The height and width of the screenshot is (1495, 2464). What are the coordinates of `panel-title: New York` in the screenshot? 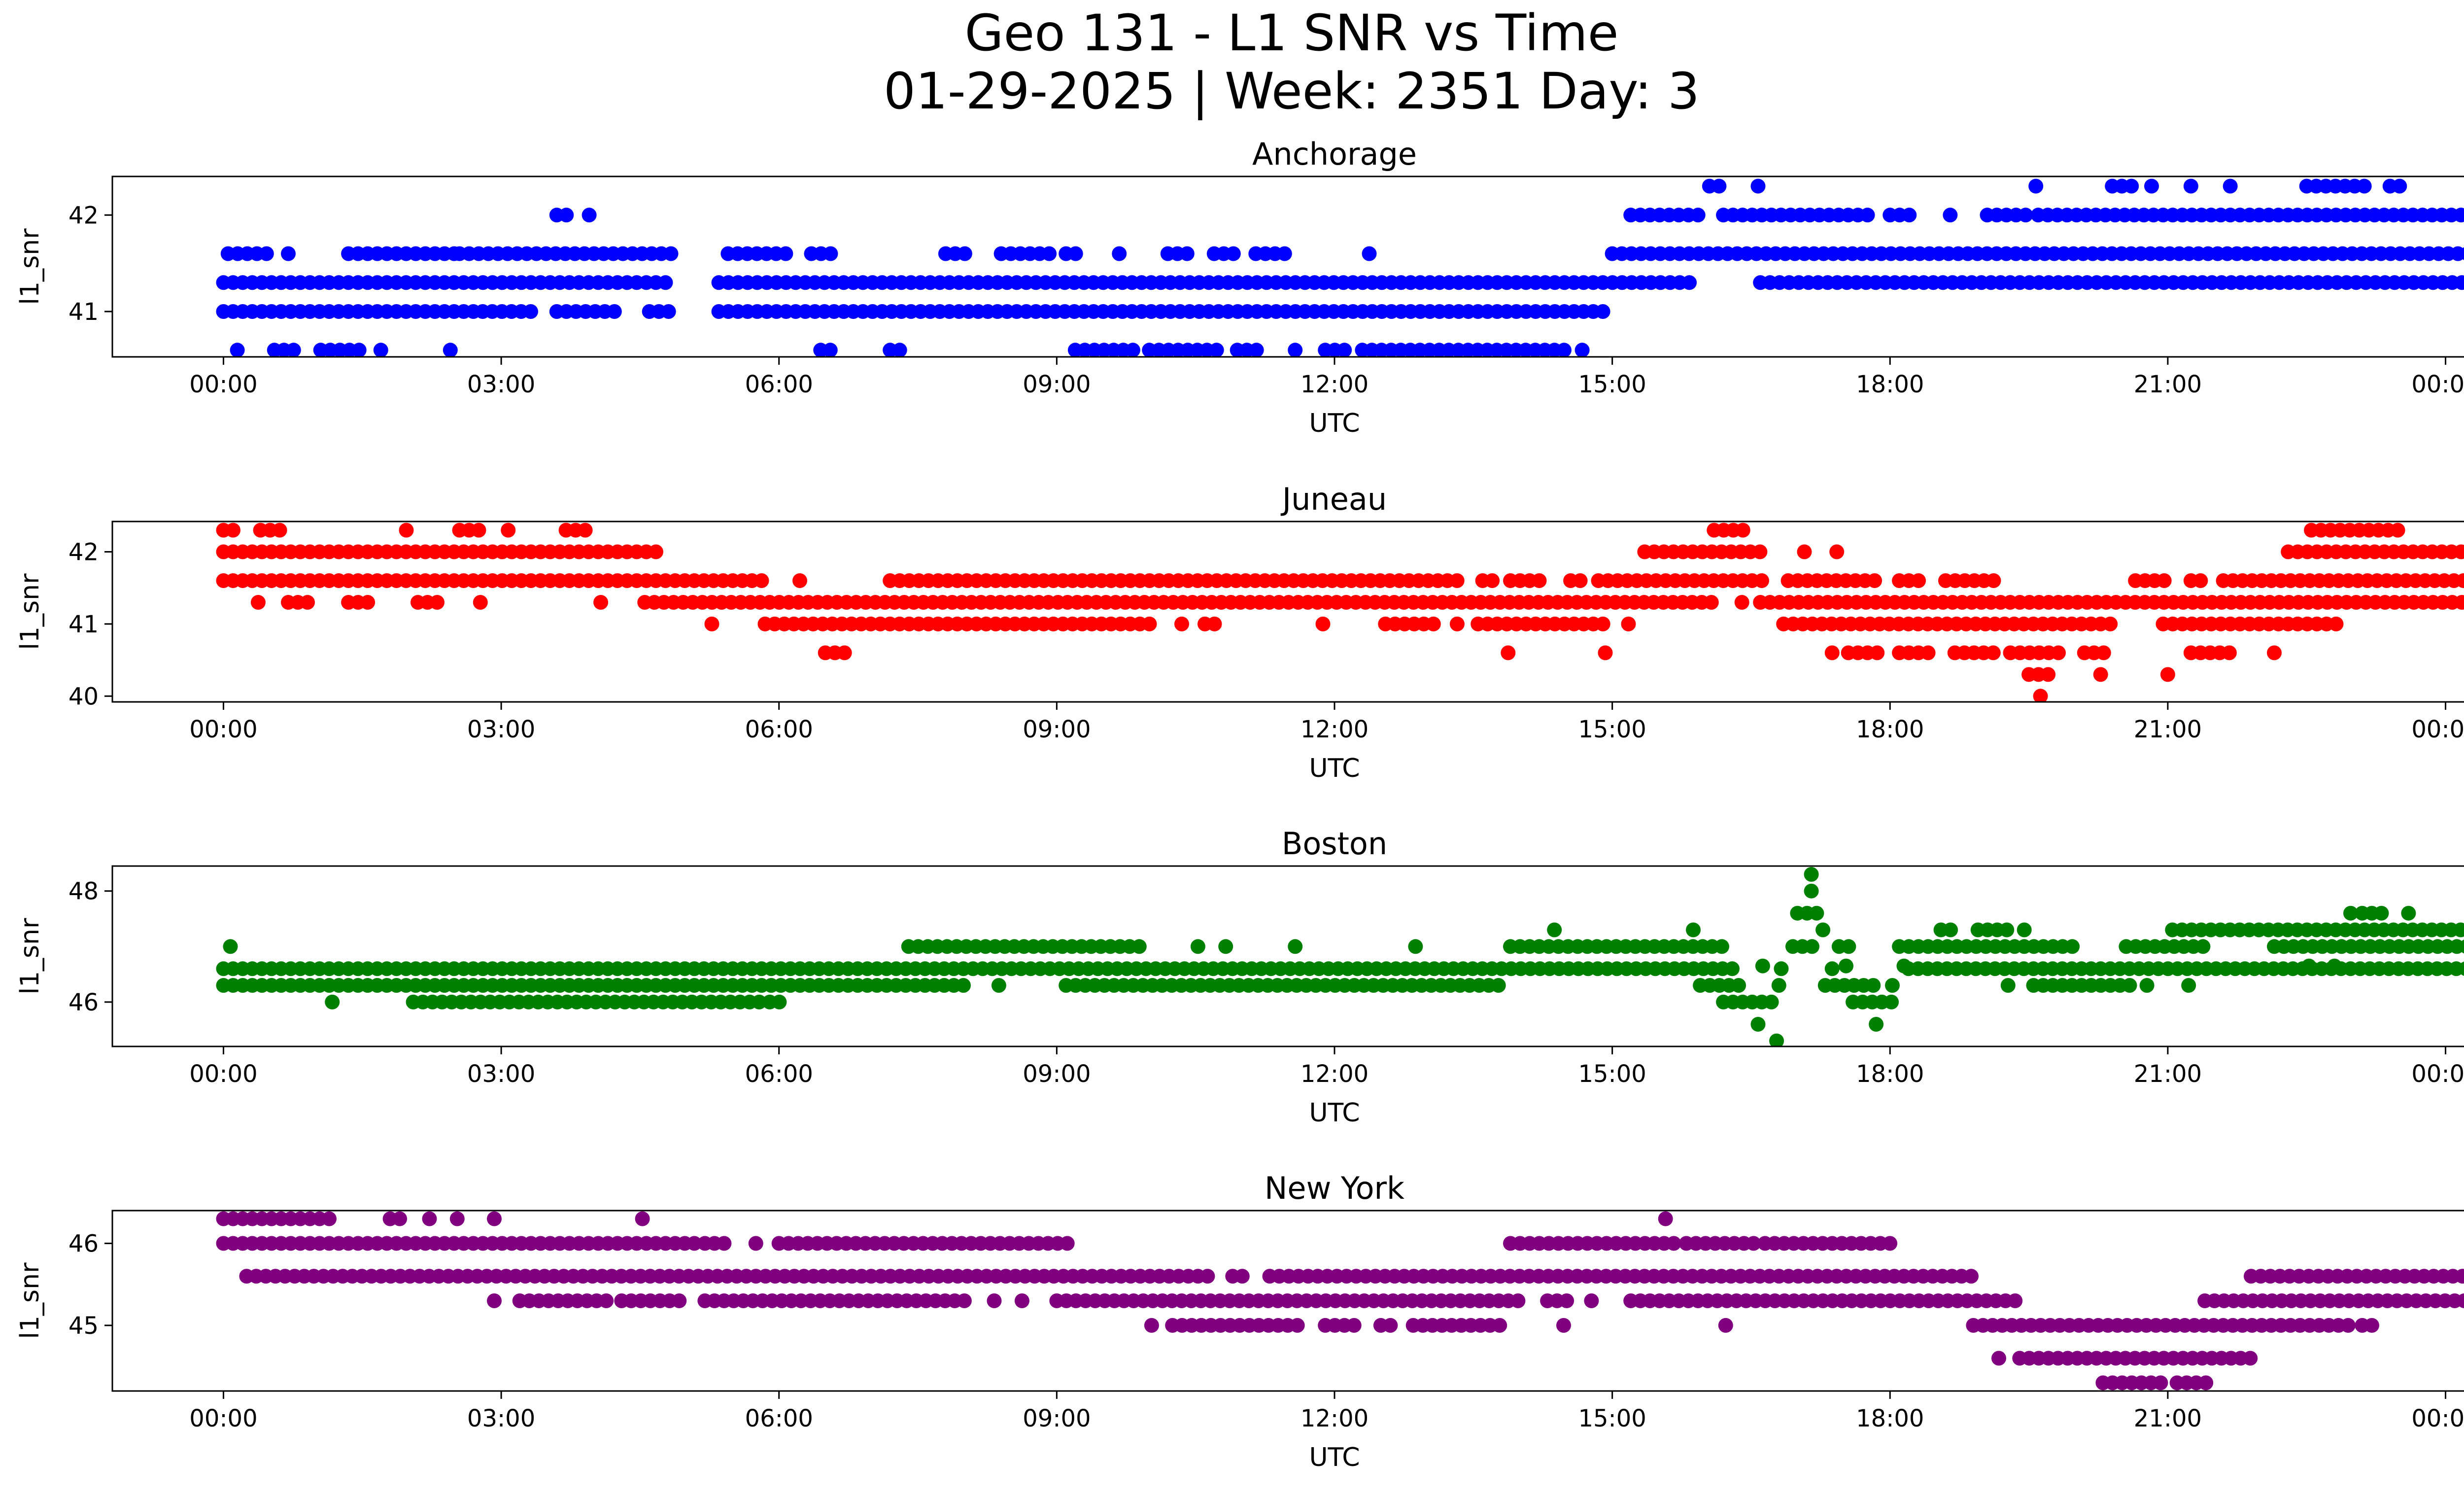 It's located at (1334, 1188).